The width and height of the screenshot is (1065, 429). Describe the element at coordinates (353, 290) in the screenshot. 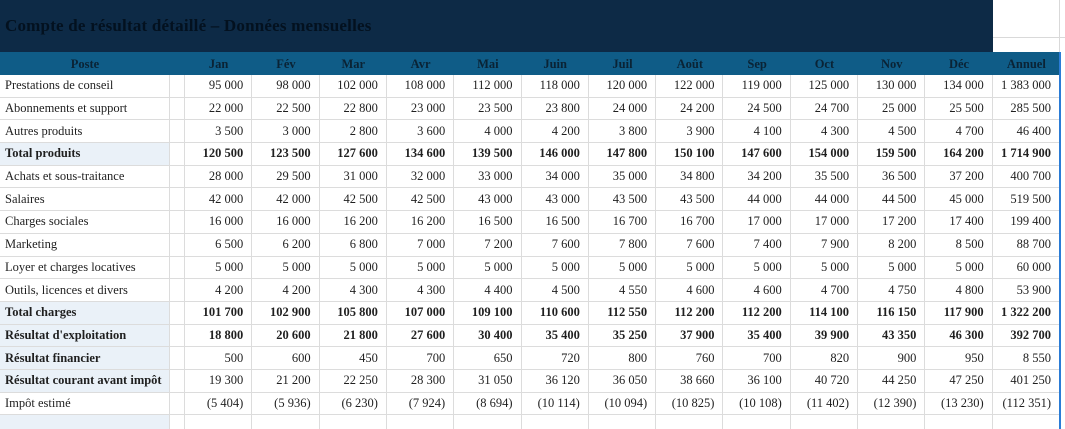

I see `value-cell: 4 300` at that location.